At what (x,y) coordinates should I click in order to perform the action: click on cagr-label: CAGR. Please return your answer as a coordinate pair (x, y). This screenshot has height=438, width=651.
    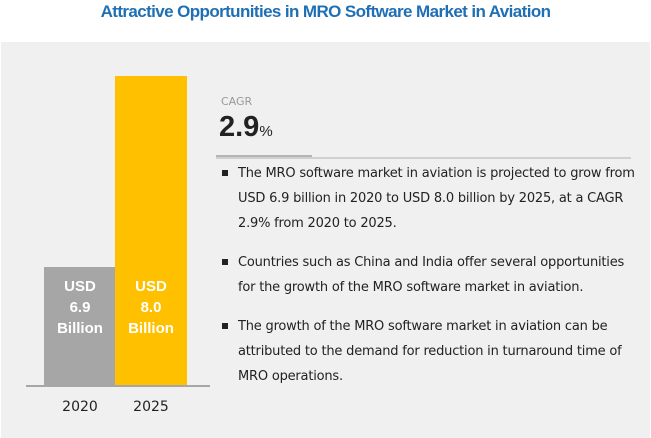
    Looking at the image, I should click on (237, 101).